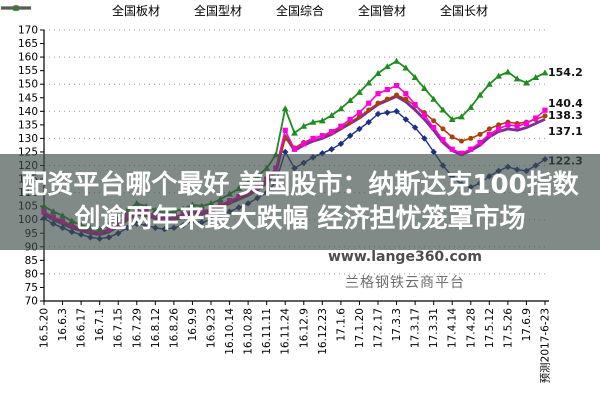 Image resolution: width=600 pixels, height=400 pixels. I want to click on legend-item-全国管材: 全国管材, so click(204, 10).